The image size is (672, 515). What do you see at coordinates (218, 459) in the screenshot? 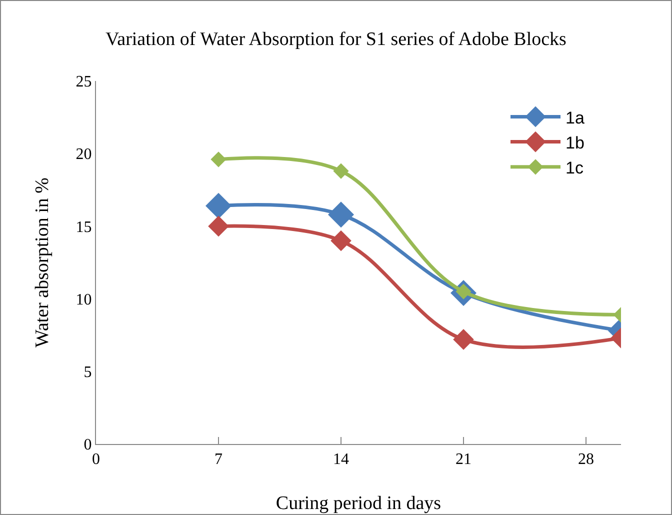
I see `x-tick-label: 7` at bounding box center [218, 459].